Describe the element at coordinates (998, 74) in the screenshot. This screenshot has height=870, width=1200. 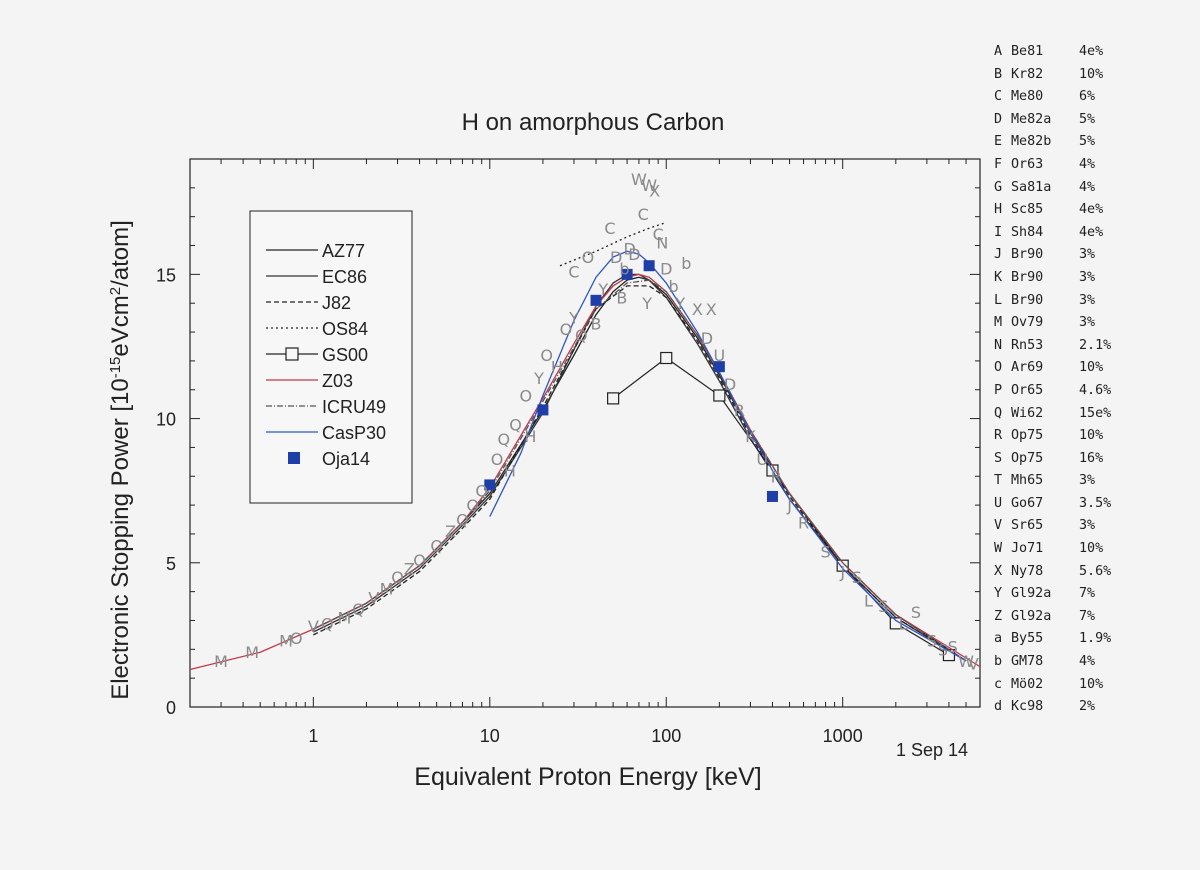
I see `reference-letter: B` at that location.